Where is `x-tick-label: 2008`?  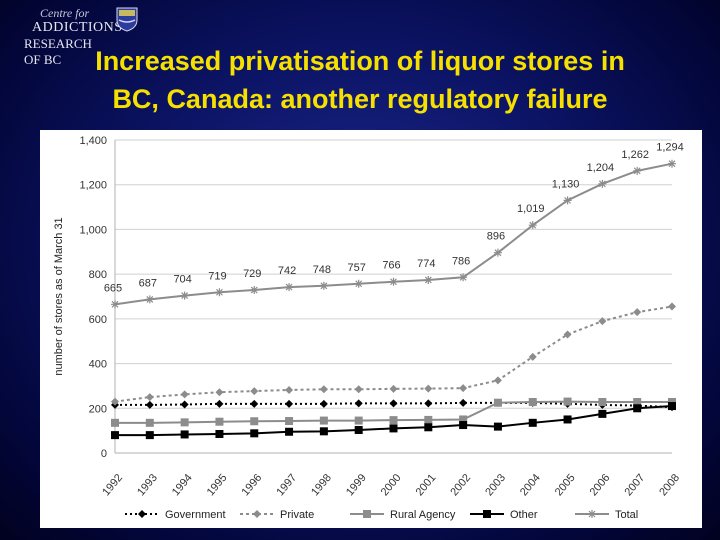 x-tick-label: 2008 is located at coordinates (669, 485).